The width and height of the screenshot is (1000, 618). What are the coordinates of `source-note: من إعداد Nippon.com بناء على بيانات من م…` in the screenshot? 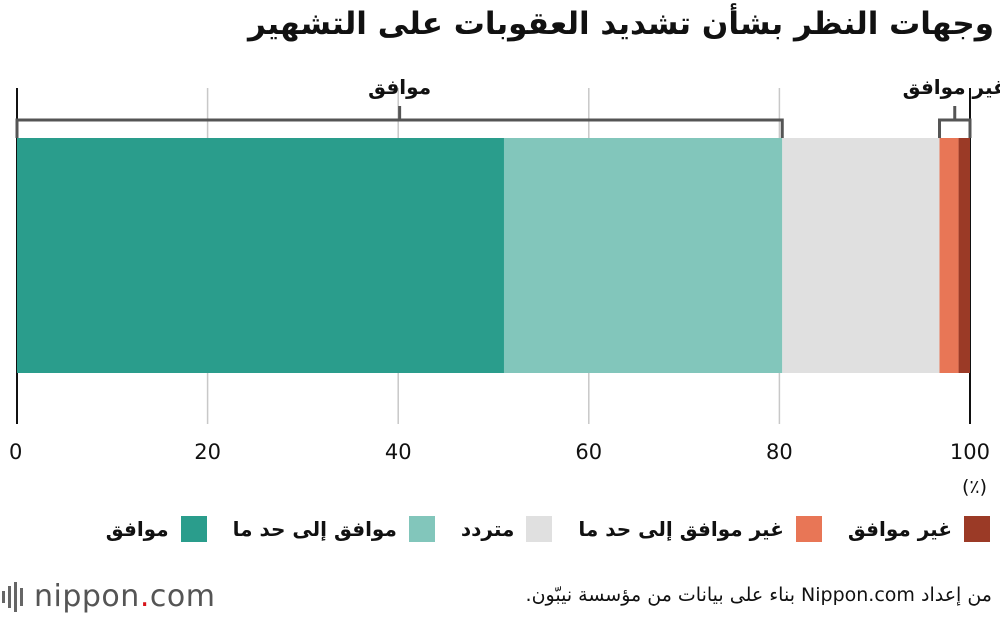 It's located at (758, 595).